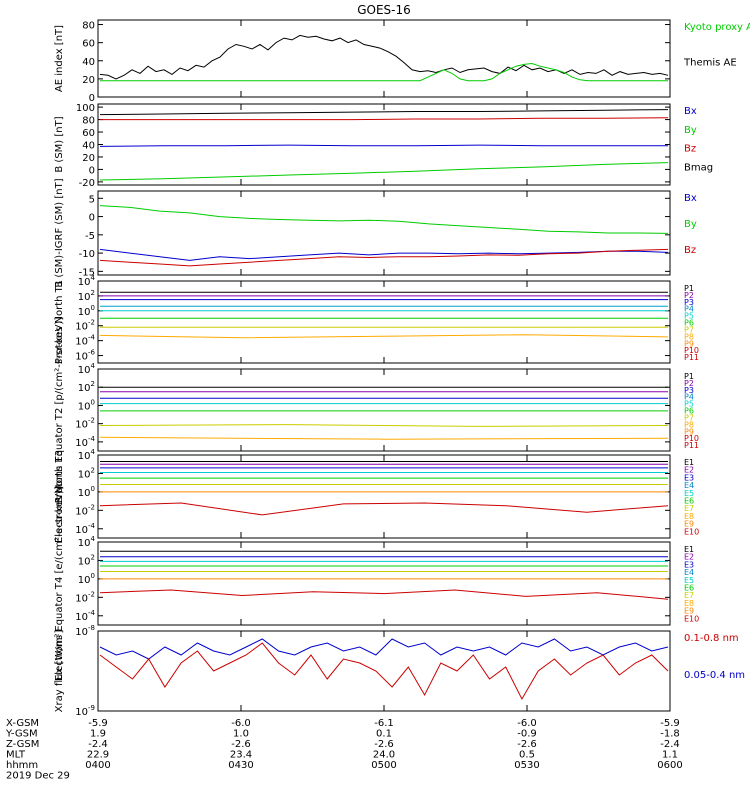  I want to click on ytick-label-p1-0: 10⁴, so click(87, 281).